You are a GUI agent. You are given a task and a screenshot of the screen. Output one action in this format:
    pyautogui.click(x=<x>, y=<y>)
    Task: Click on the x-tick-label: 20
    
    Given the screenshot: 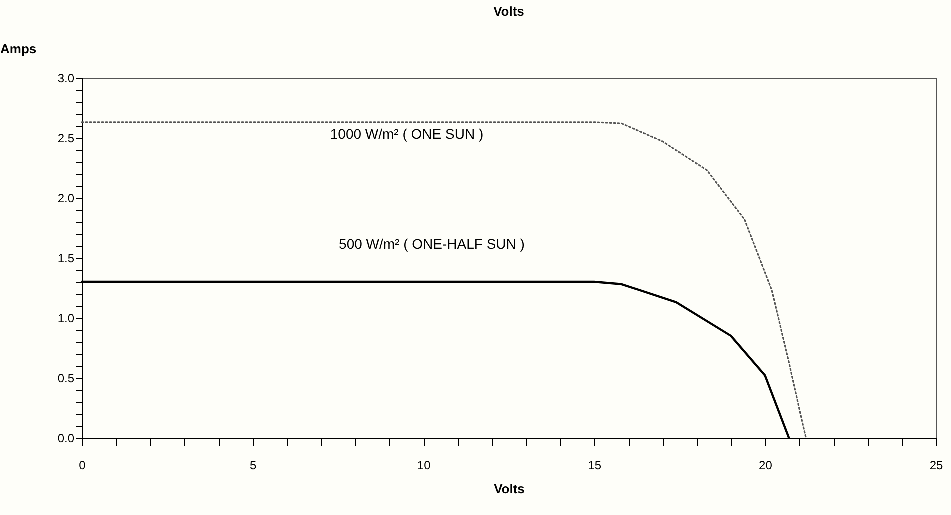 What is the action you would take?
    pyautogui.click(x=766, y=465)
    